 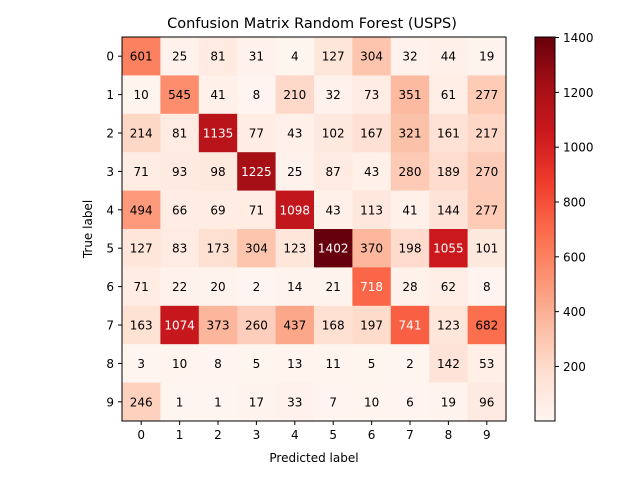 I want to click on cell-value-label: 5, so click(x=257, y=364).